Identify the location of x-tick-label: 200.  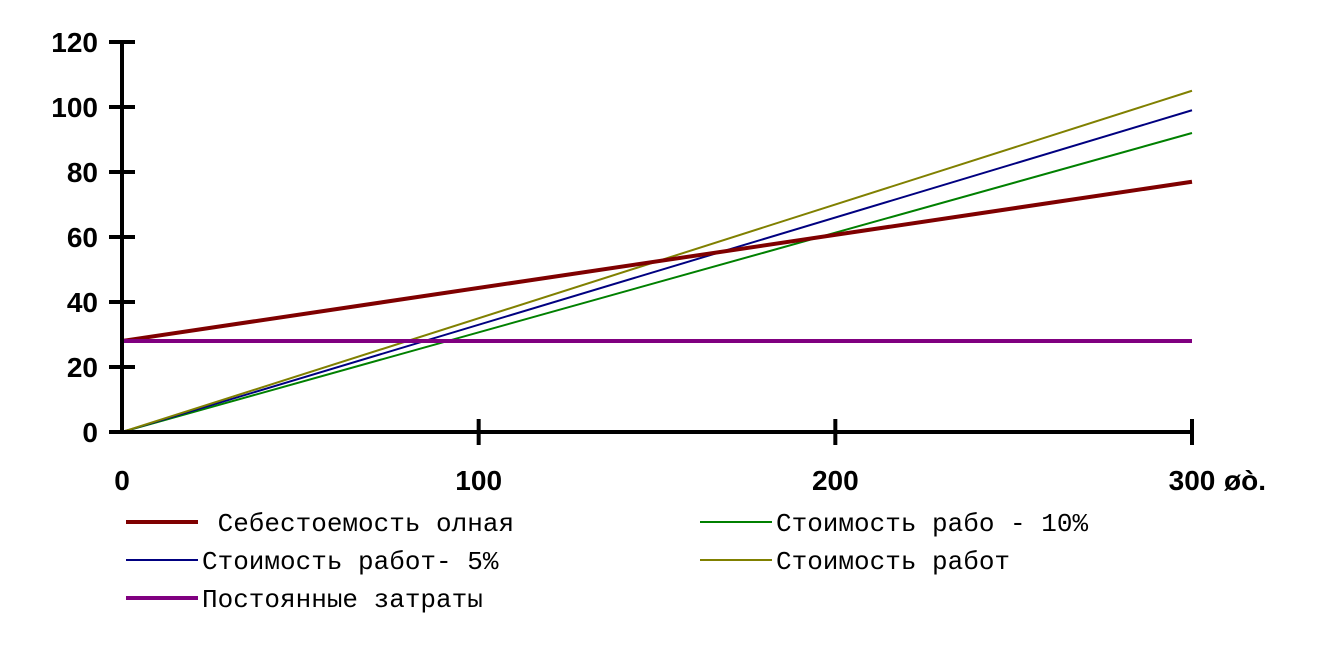
(835, 480).